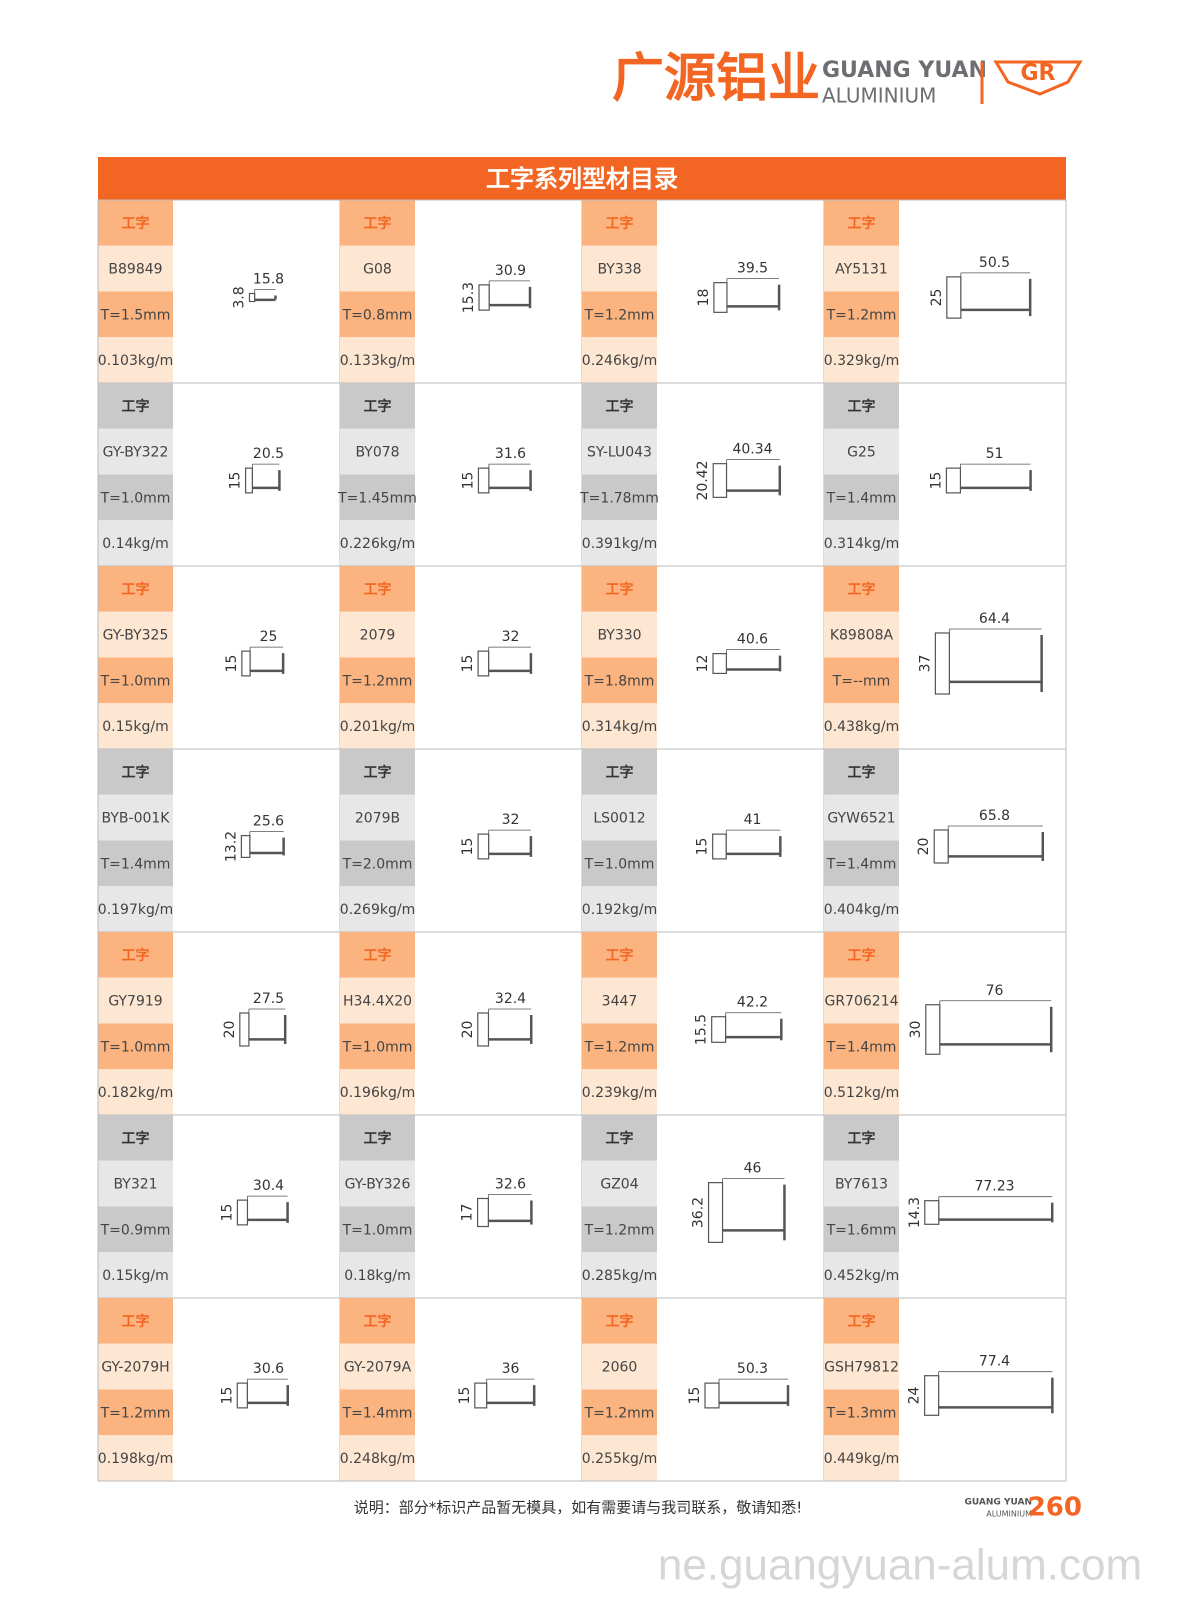 The image size is (1200, 1620). What do you see at coordinates (620, 1002) in the screenshot?
I see `product-code: 3447` at bounding box center [620, 1002].